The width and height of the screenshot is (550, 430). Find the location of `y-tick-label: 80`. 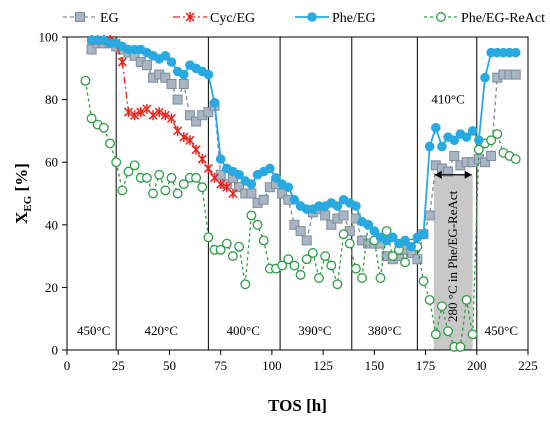

y-tick-label: 80 is located at coordinates (51, 99).